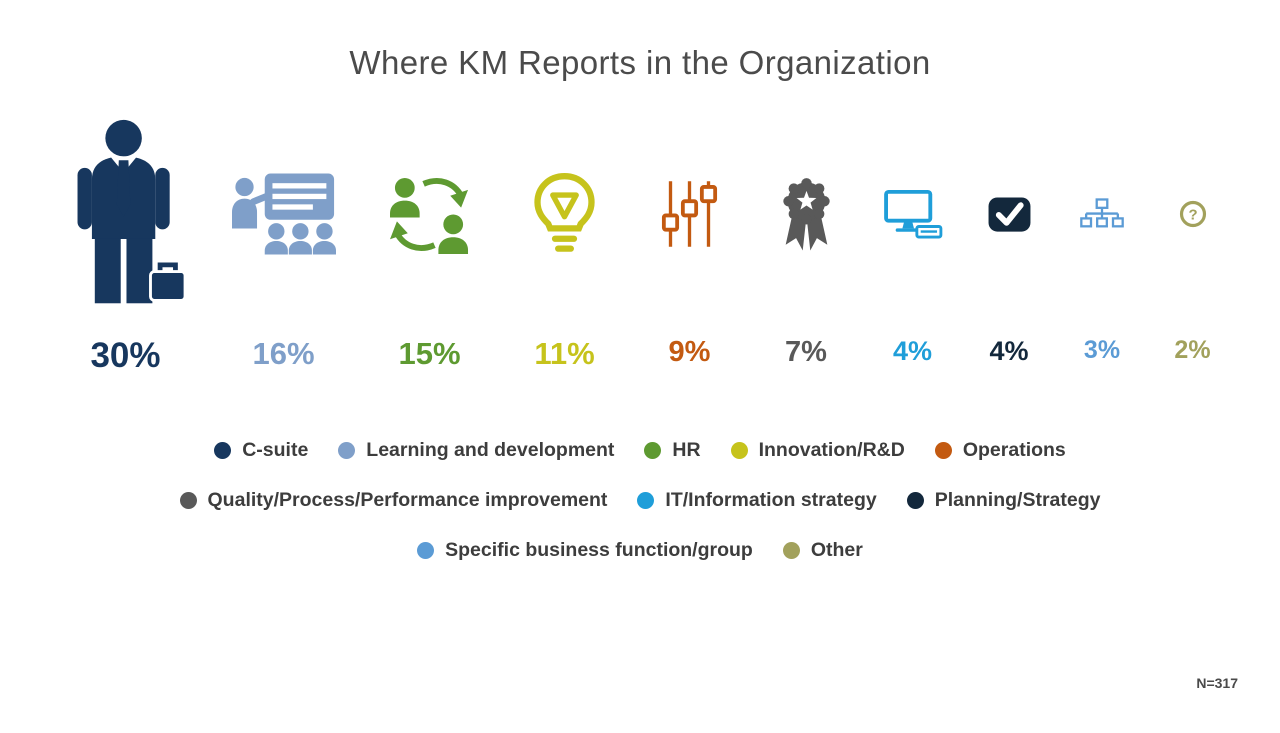 Image resolution: width=1280 pixels, height=733 pixels. What do you see at coordinates (806, 352) in the screenshot?
I see `value-quality: 7%` at bounding box center [806, 352].